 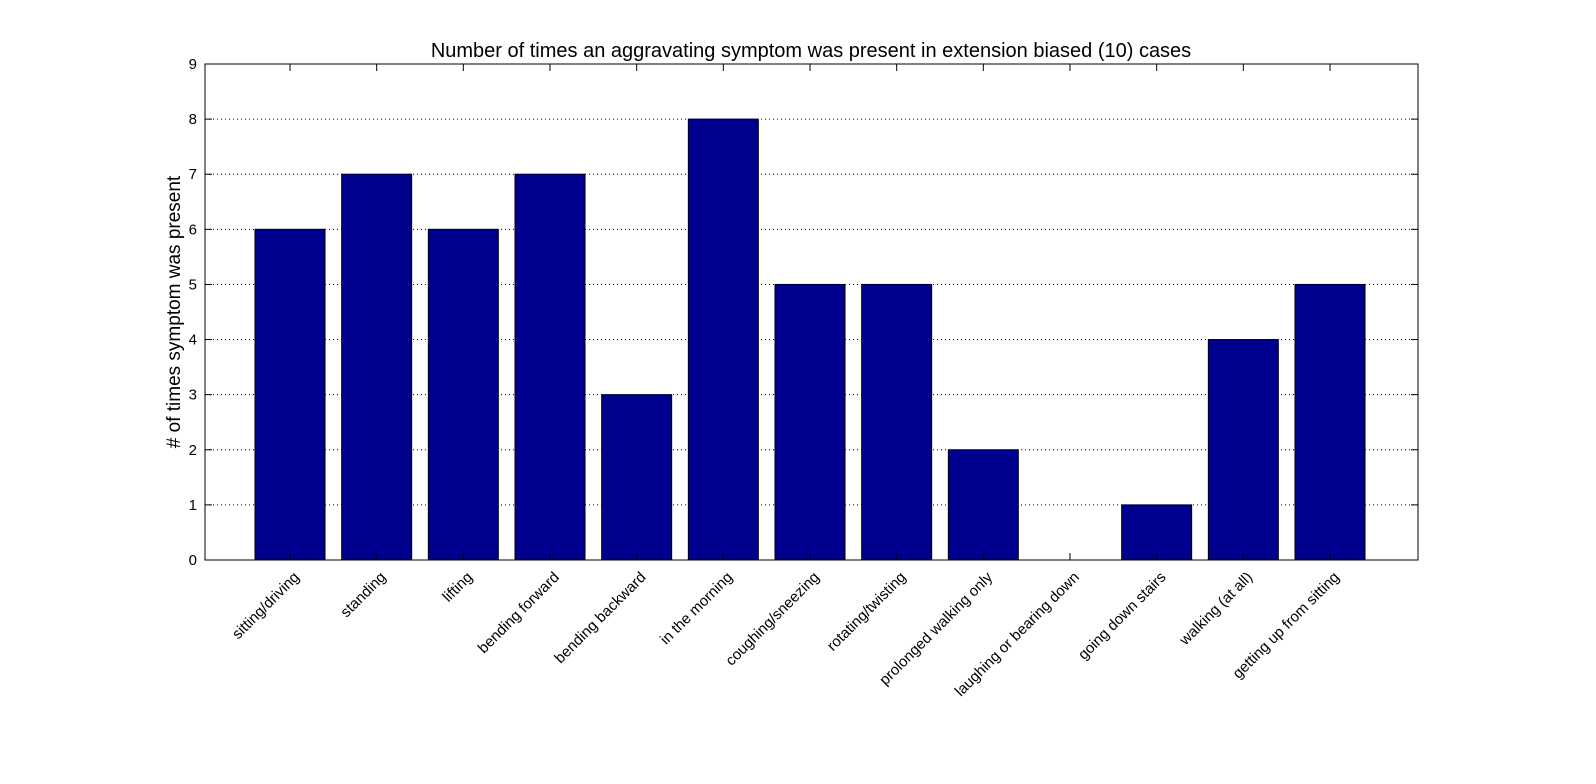 I want to click on x-category-label: walking (at all), so click(x=1216, y=609).